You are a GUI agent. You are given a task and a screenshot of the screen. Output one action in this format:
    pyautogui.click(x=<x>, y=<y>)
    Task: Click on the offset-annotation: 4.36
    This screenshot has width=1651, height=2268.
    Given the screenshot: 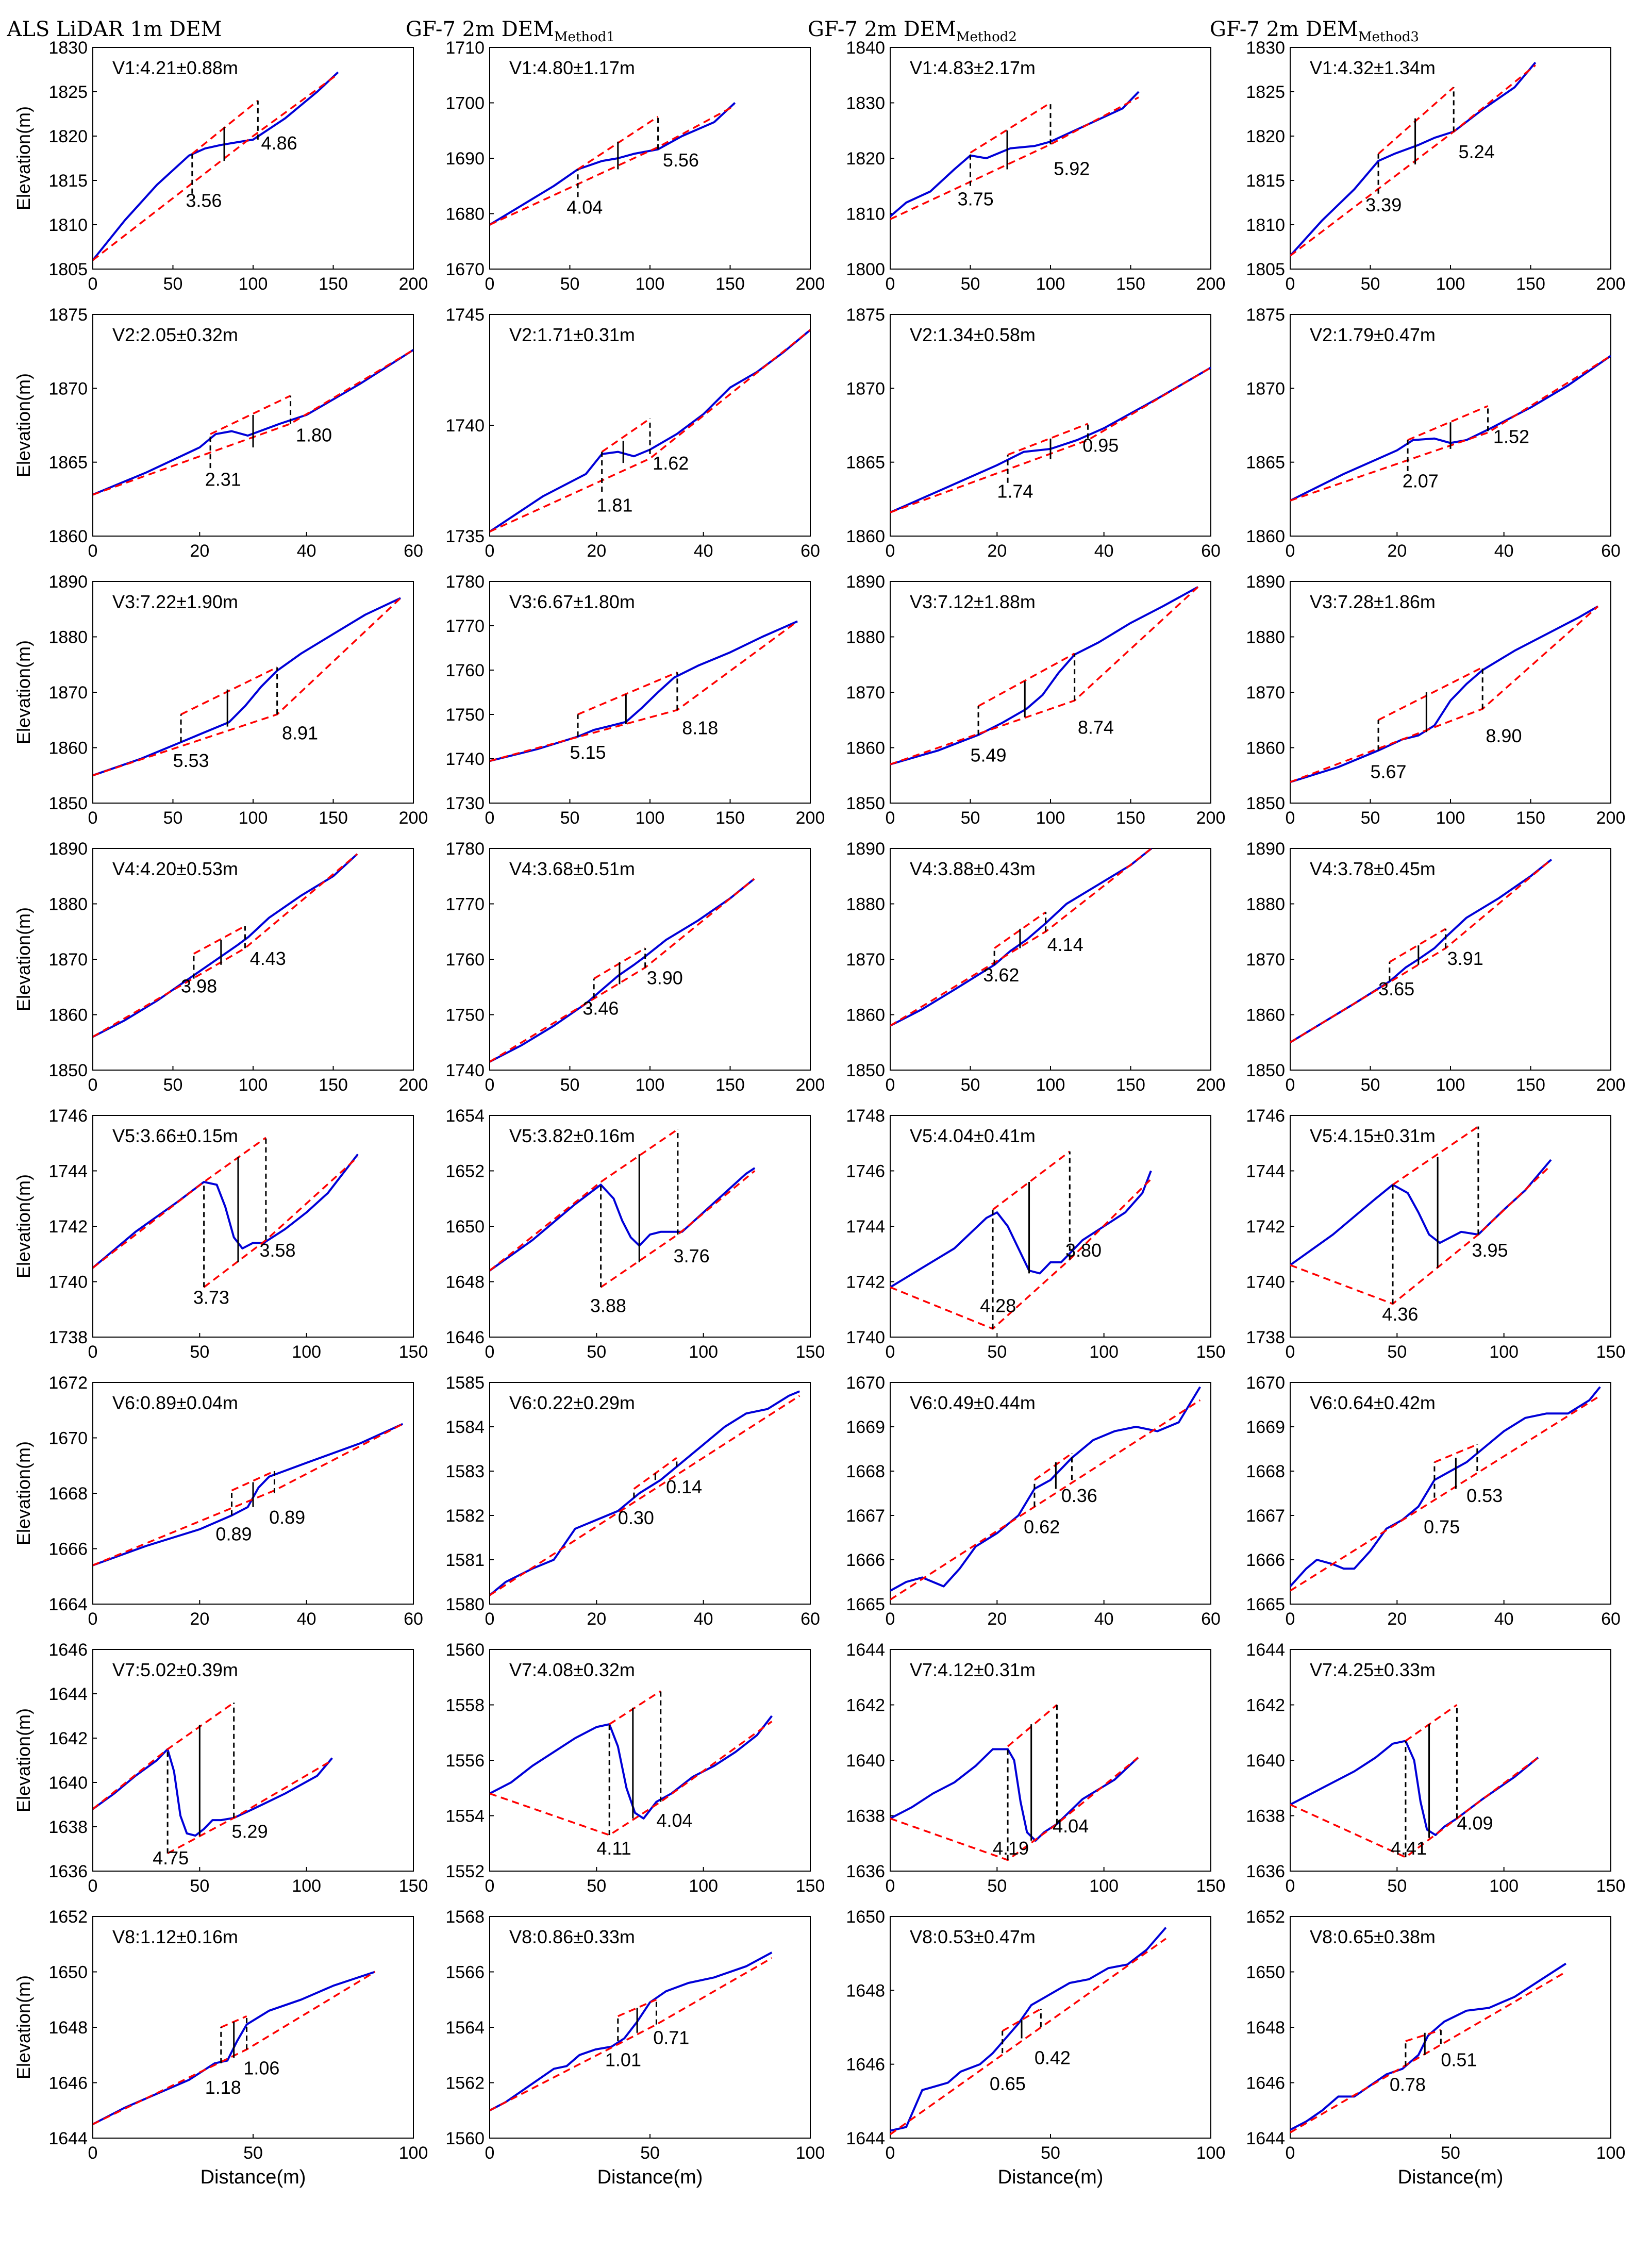 What is the action you would take?
    pyautogui.click(x=1400, y=1315)
    